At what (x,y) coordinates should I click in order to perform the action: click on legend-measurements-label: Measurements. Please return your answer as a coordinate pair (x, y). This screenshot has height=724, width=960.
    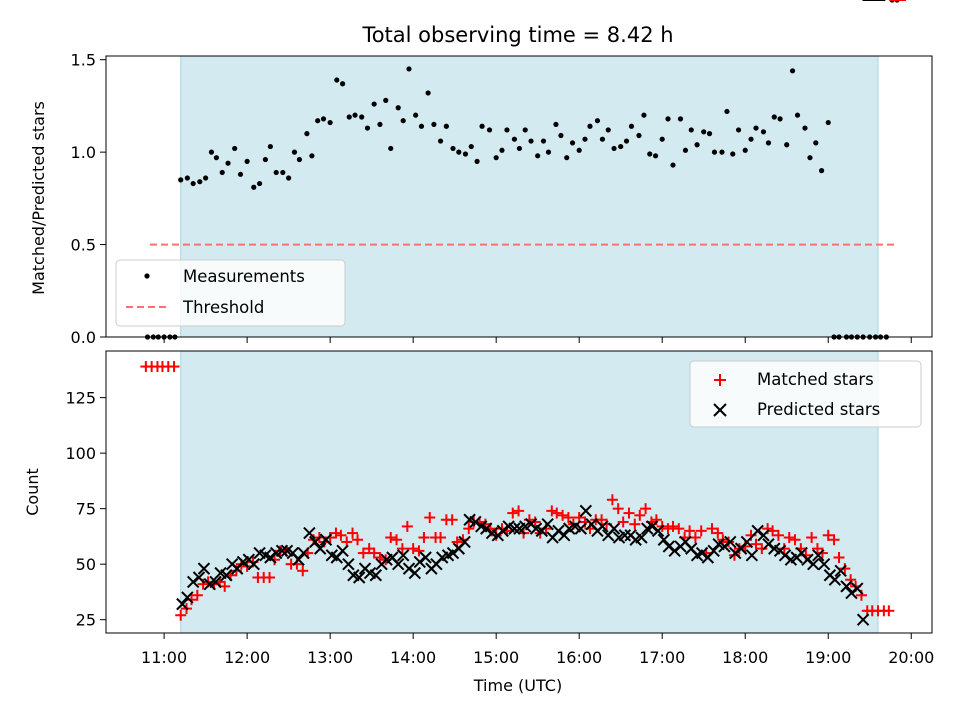
    Looking at the image, I should click on (244, 276).